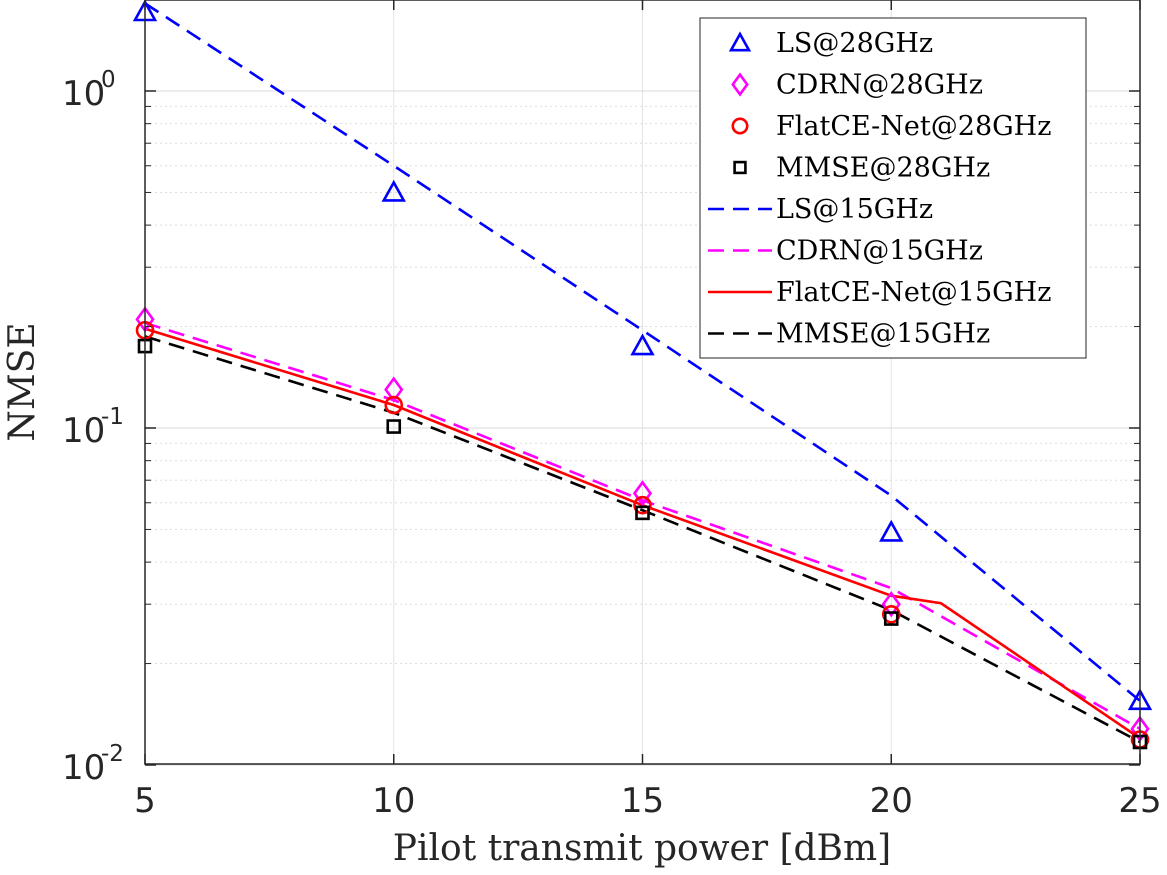  Describe the element at coordinates (642, 848) in the screenshot. I see `x-axis-label: Pilot transmit power [dBm]` at that location.